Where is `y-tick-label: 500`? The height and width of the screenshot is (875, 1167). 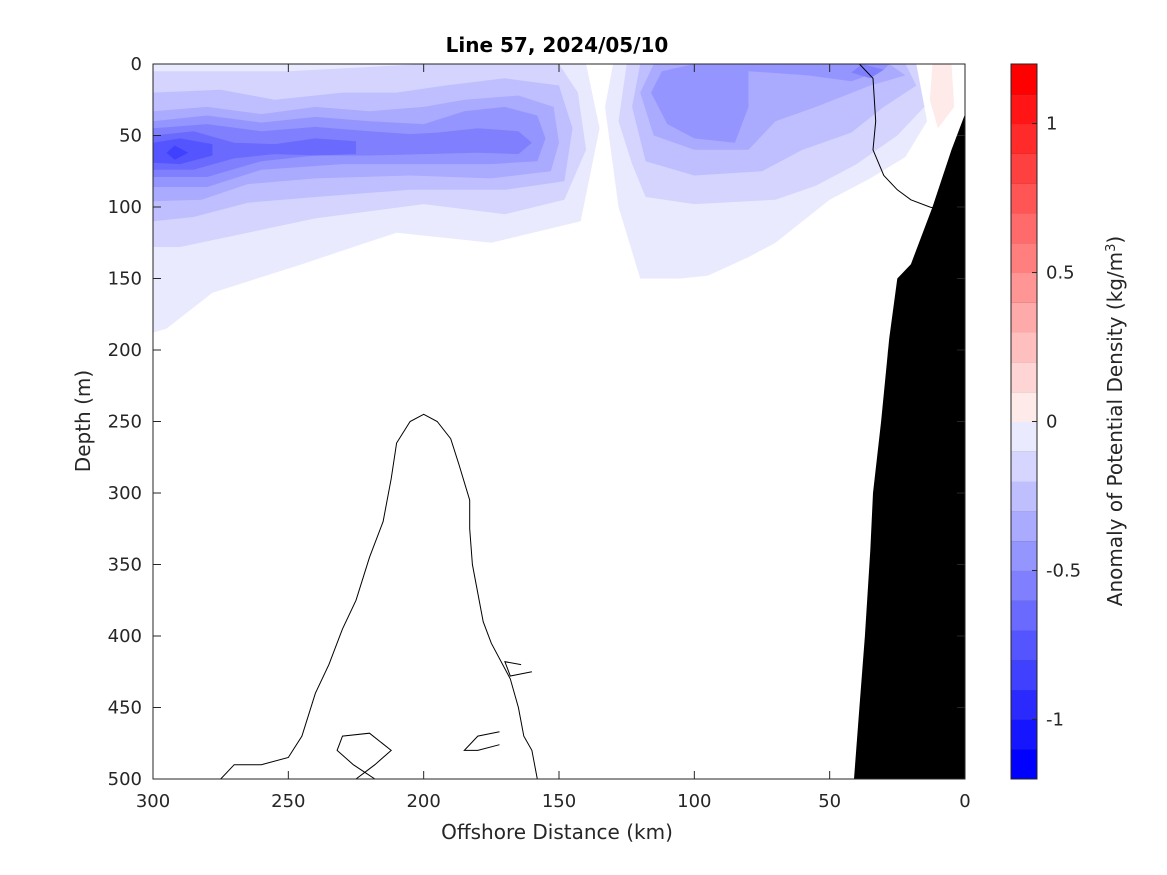 y-tick-label: 500 is located at coordinates (125, 779).